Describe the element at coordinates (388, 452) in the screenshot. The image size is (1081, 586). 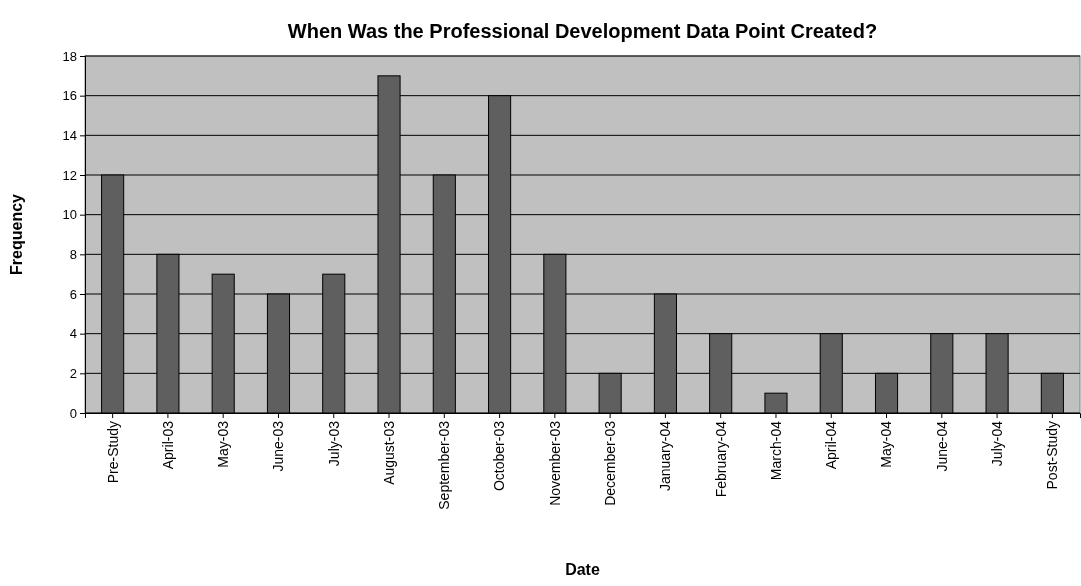
I see `x-tick-label: August-03` at that location.